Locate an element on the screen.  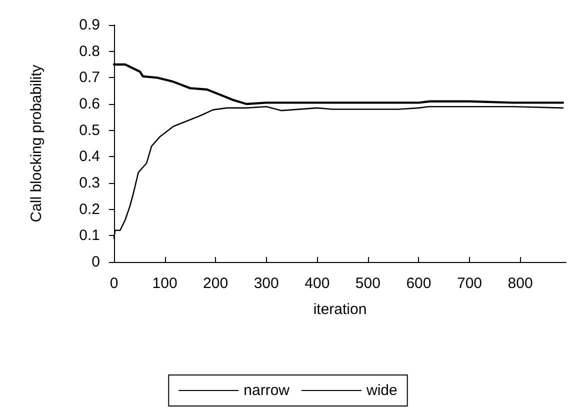
y-tick-label: 0.3 is located at coordinates (89, 183).